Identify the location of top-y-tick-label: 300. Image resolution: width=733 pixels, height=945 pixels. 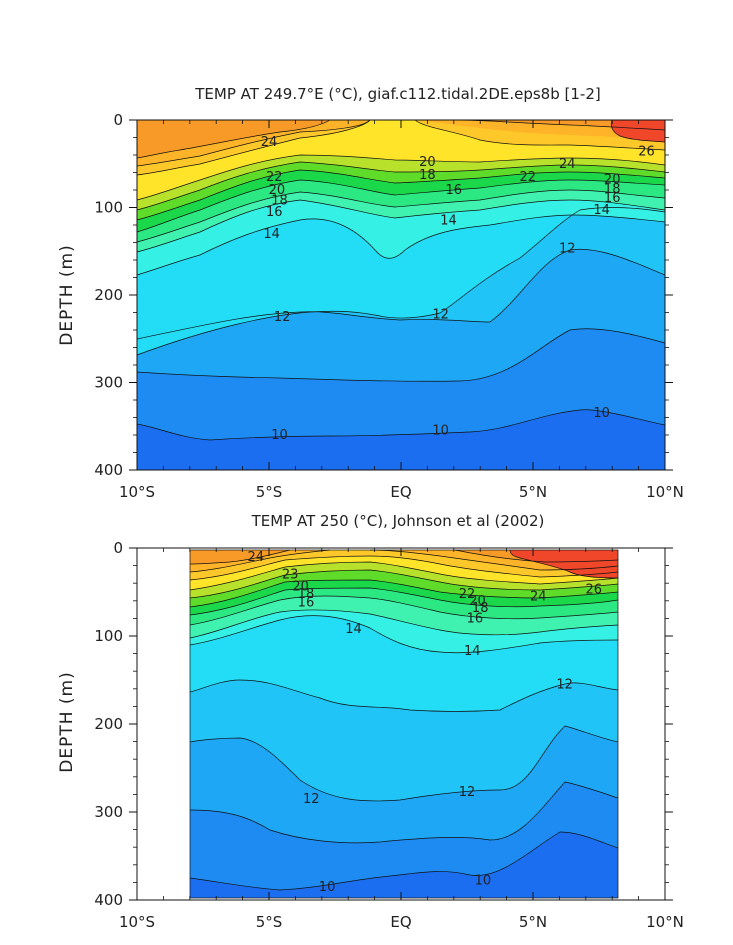
(108, 383).